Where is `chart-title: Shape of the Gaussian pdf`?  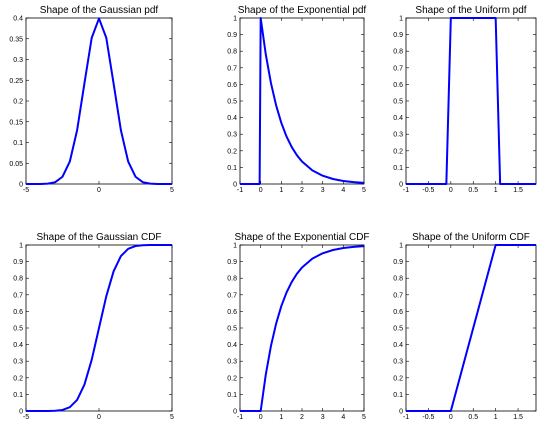 chart-title: Shape of the Gaussian pdf is located at coordinates (99, 10).